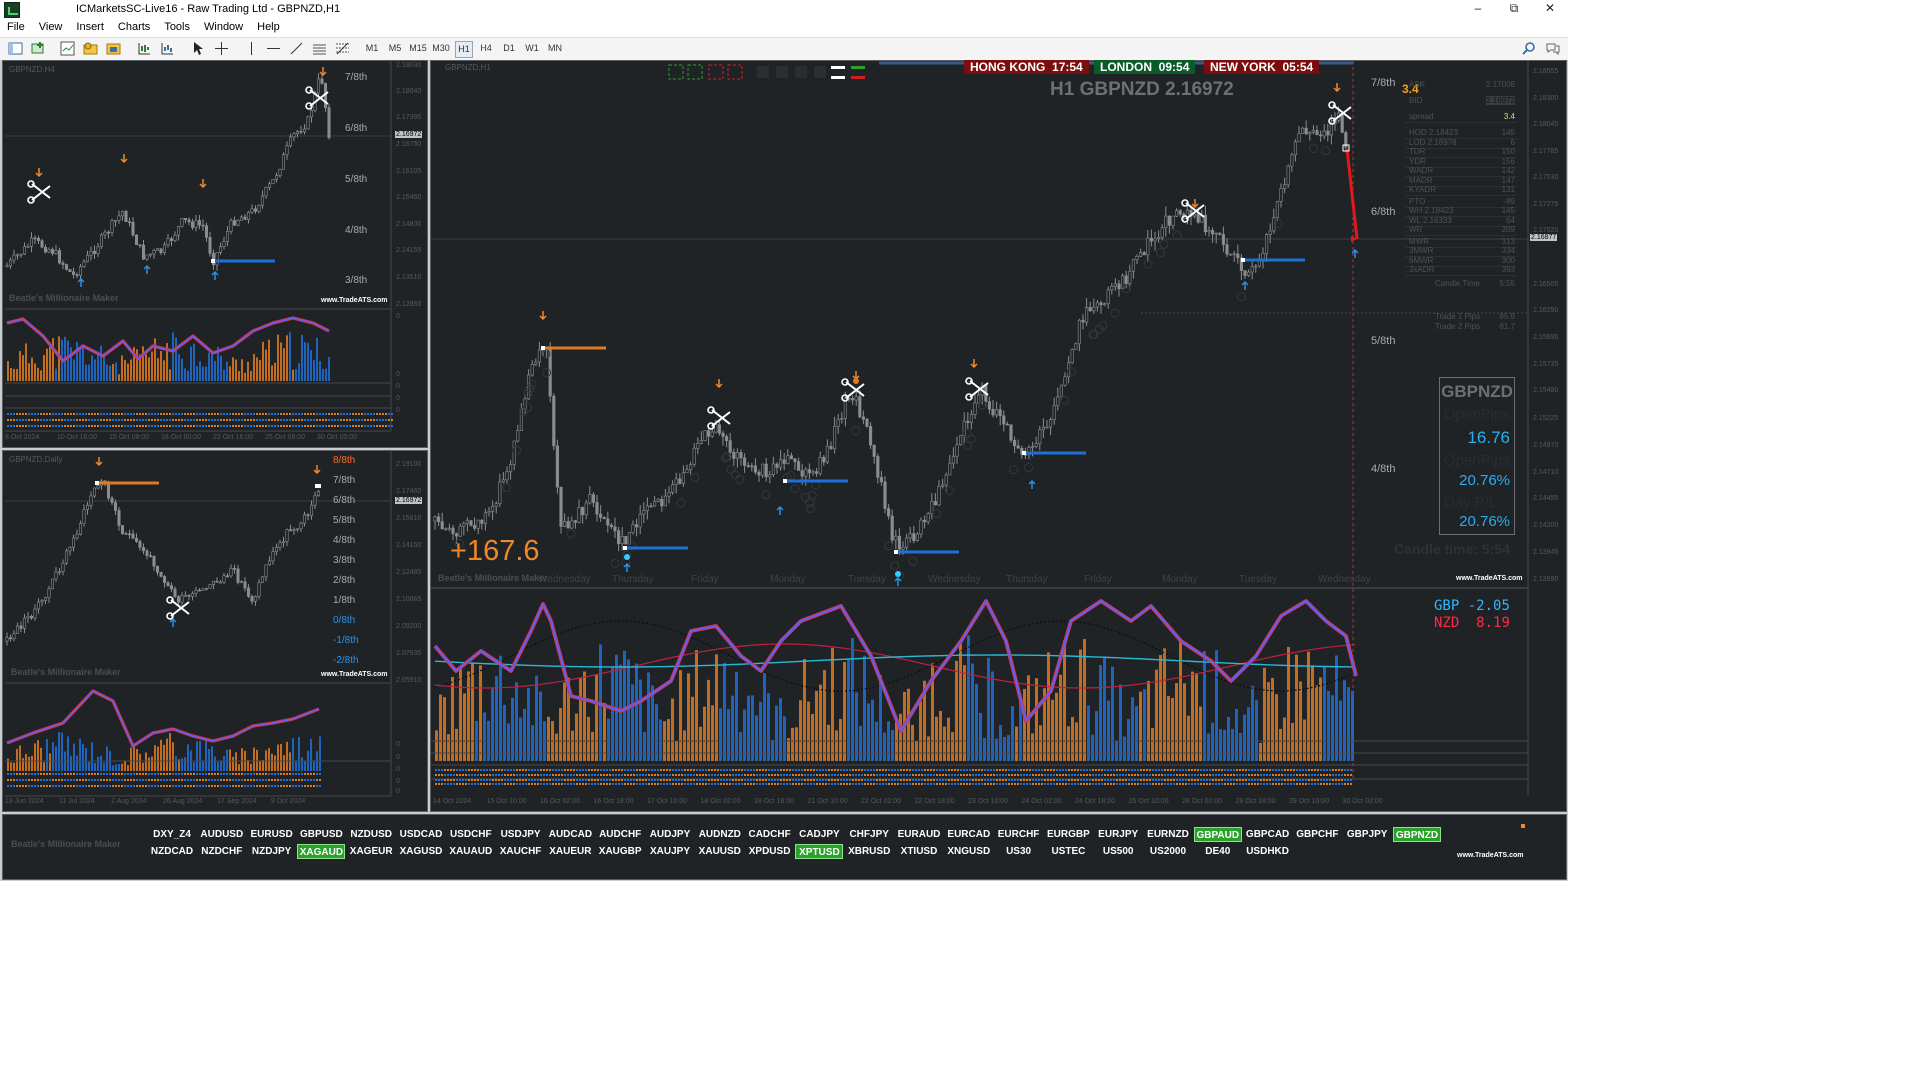  I want to click on menu-view: View, so click(50, 27).